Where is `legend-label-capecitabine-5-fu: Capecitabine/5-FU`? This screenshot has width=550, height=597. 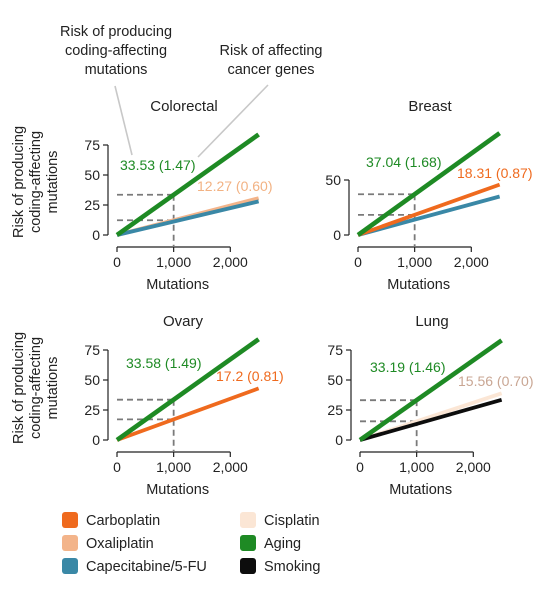
legend-label-capecitabine-5-fu: Capecitabine/5-FU is located at coordinates (146, 567).